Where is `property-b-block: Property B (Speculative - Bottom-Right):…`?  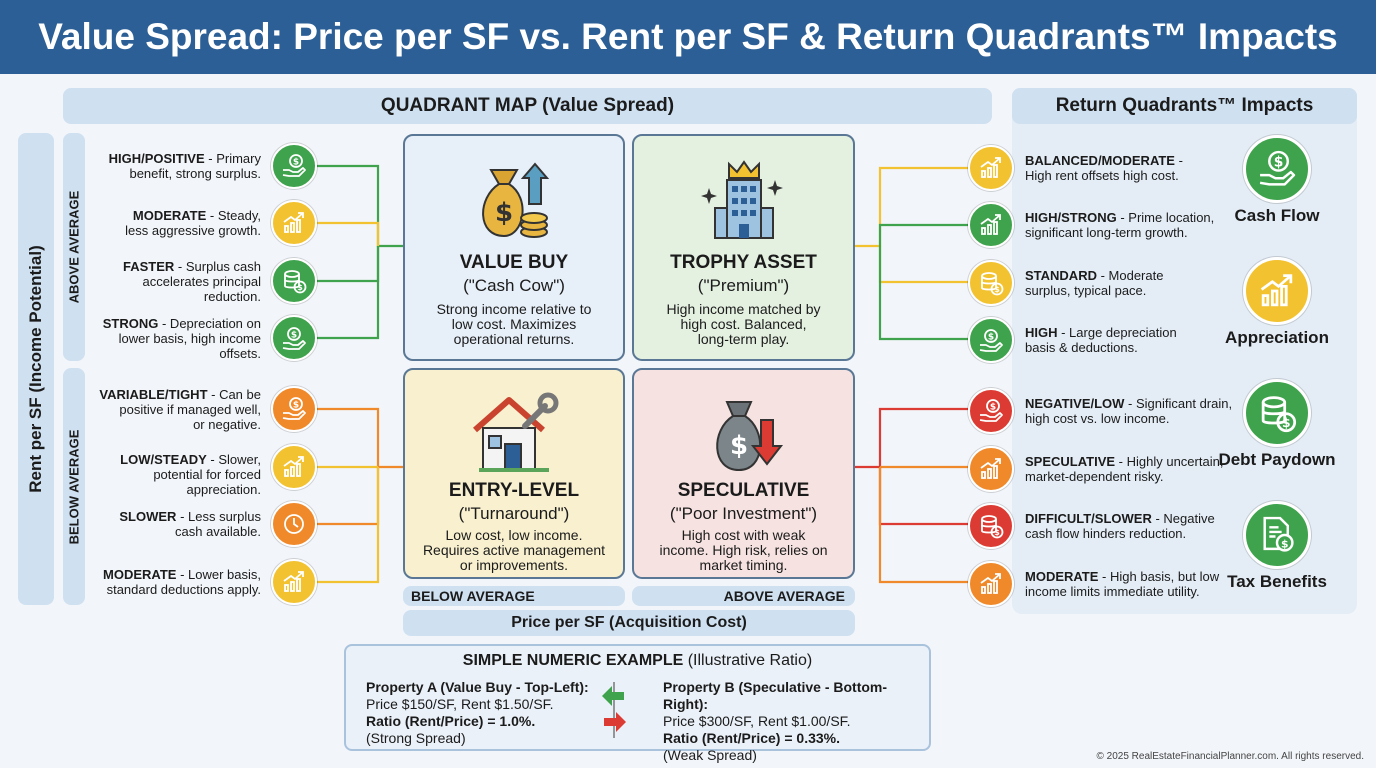 property-b-block: Property B (Speculative - Bottom-Right):… is located at coordinates (796, 721).